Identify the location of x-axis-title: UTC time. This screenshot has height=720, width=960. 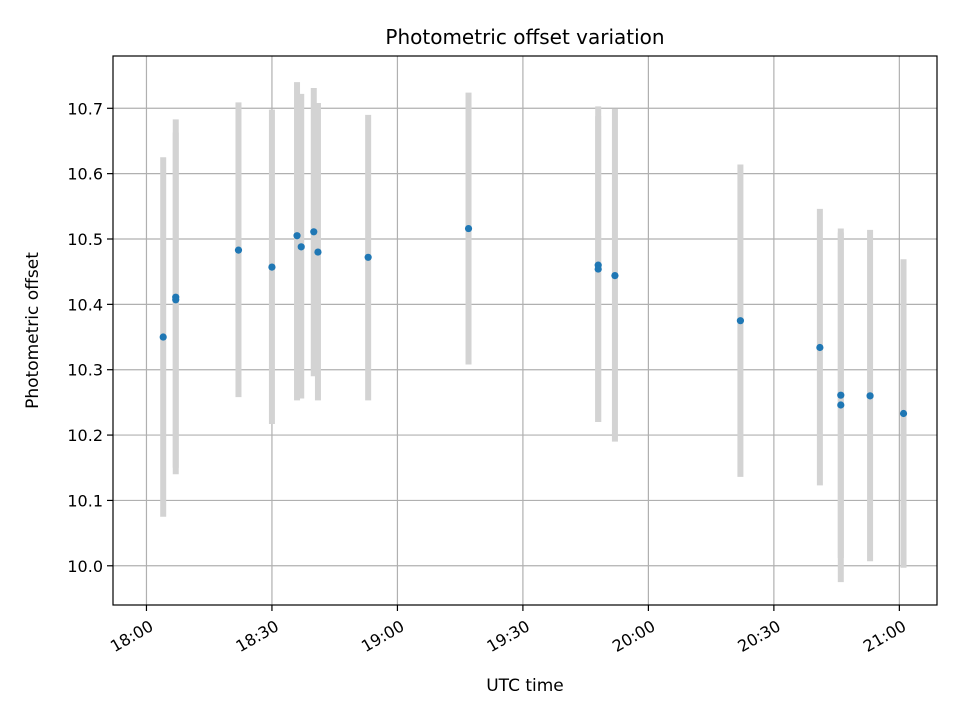
(525, 686).